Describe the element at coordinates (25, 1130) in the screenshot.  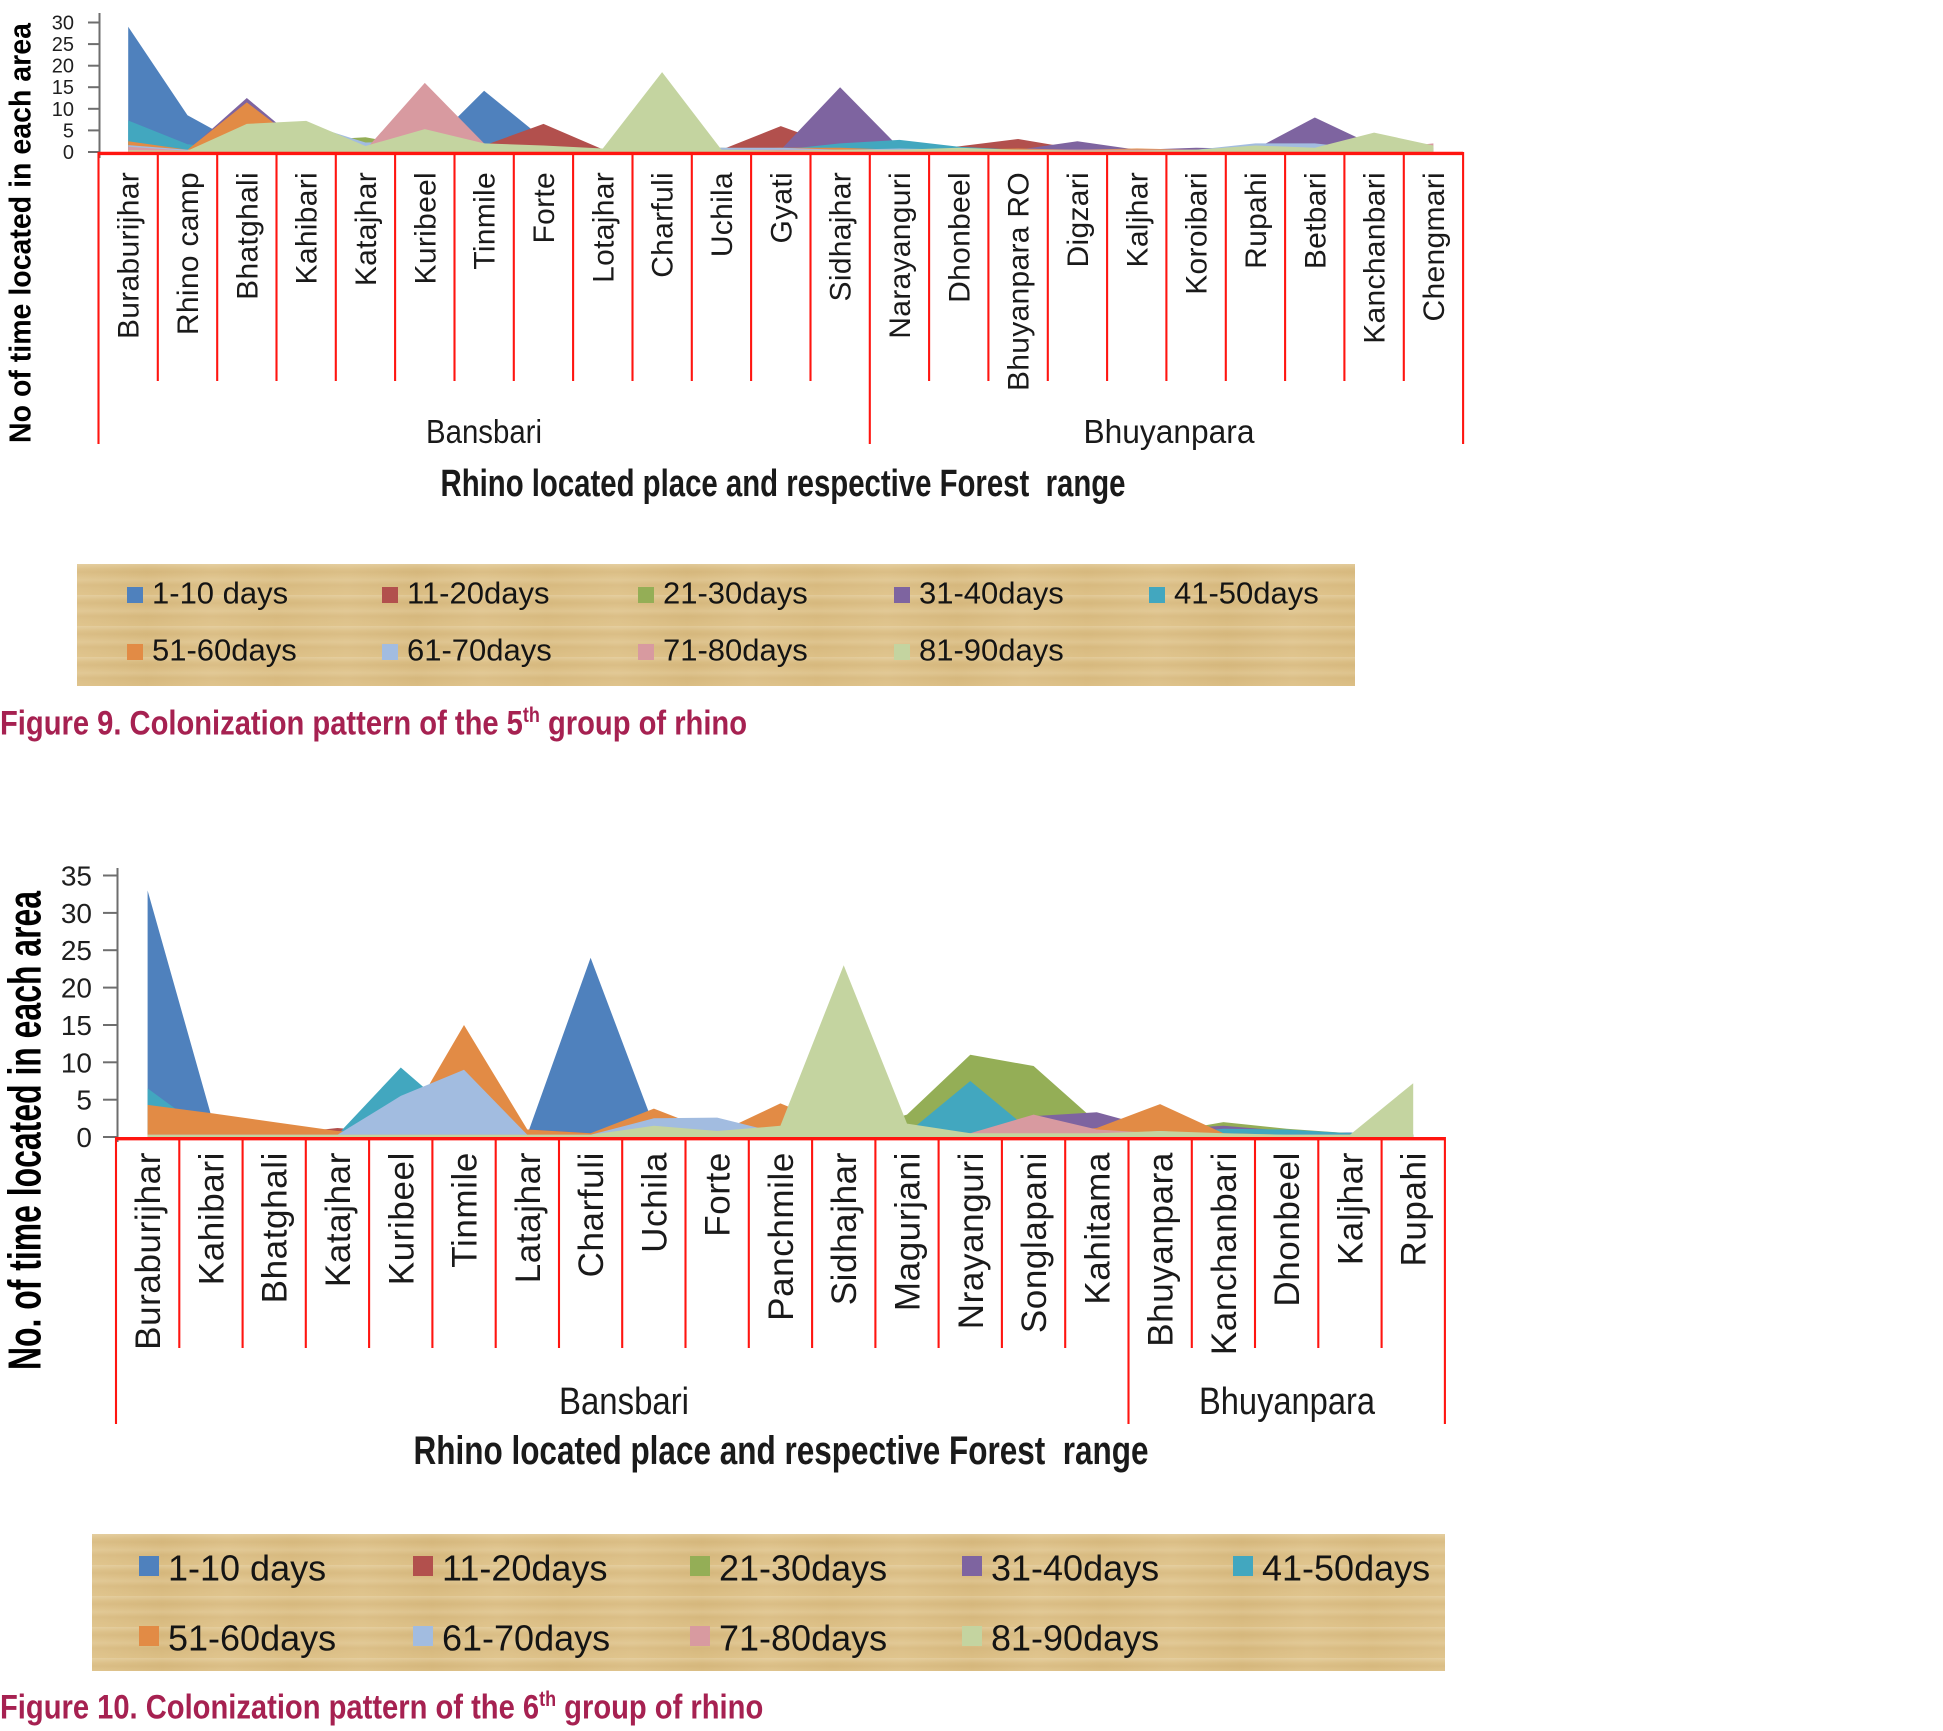
I see `svg-text:No. of time located in each ar: No. of time located in each area` at that location.